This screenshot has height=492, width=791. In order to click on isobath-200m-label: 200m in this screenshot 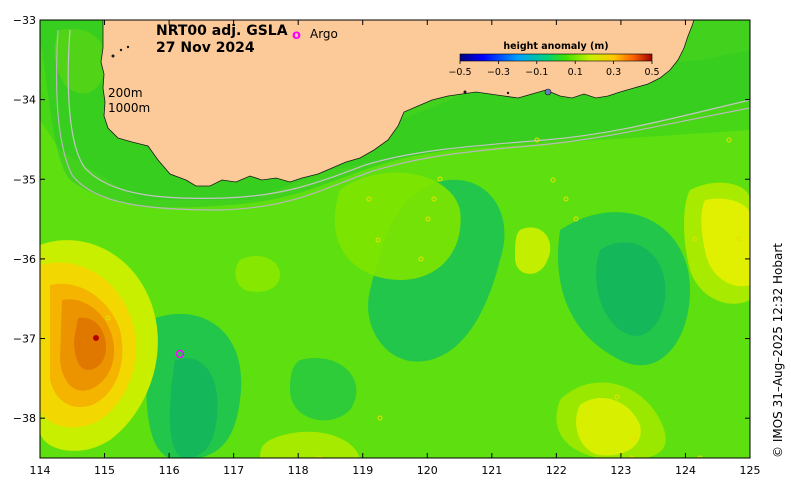, I will do `click(125, 93)`.